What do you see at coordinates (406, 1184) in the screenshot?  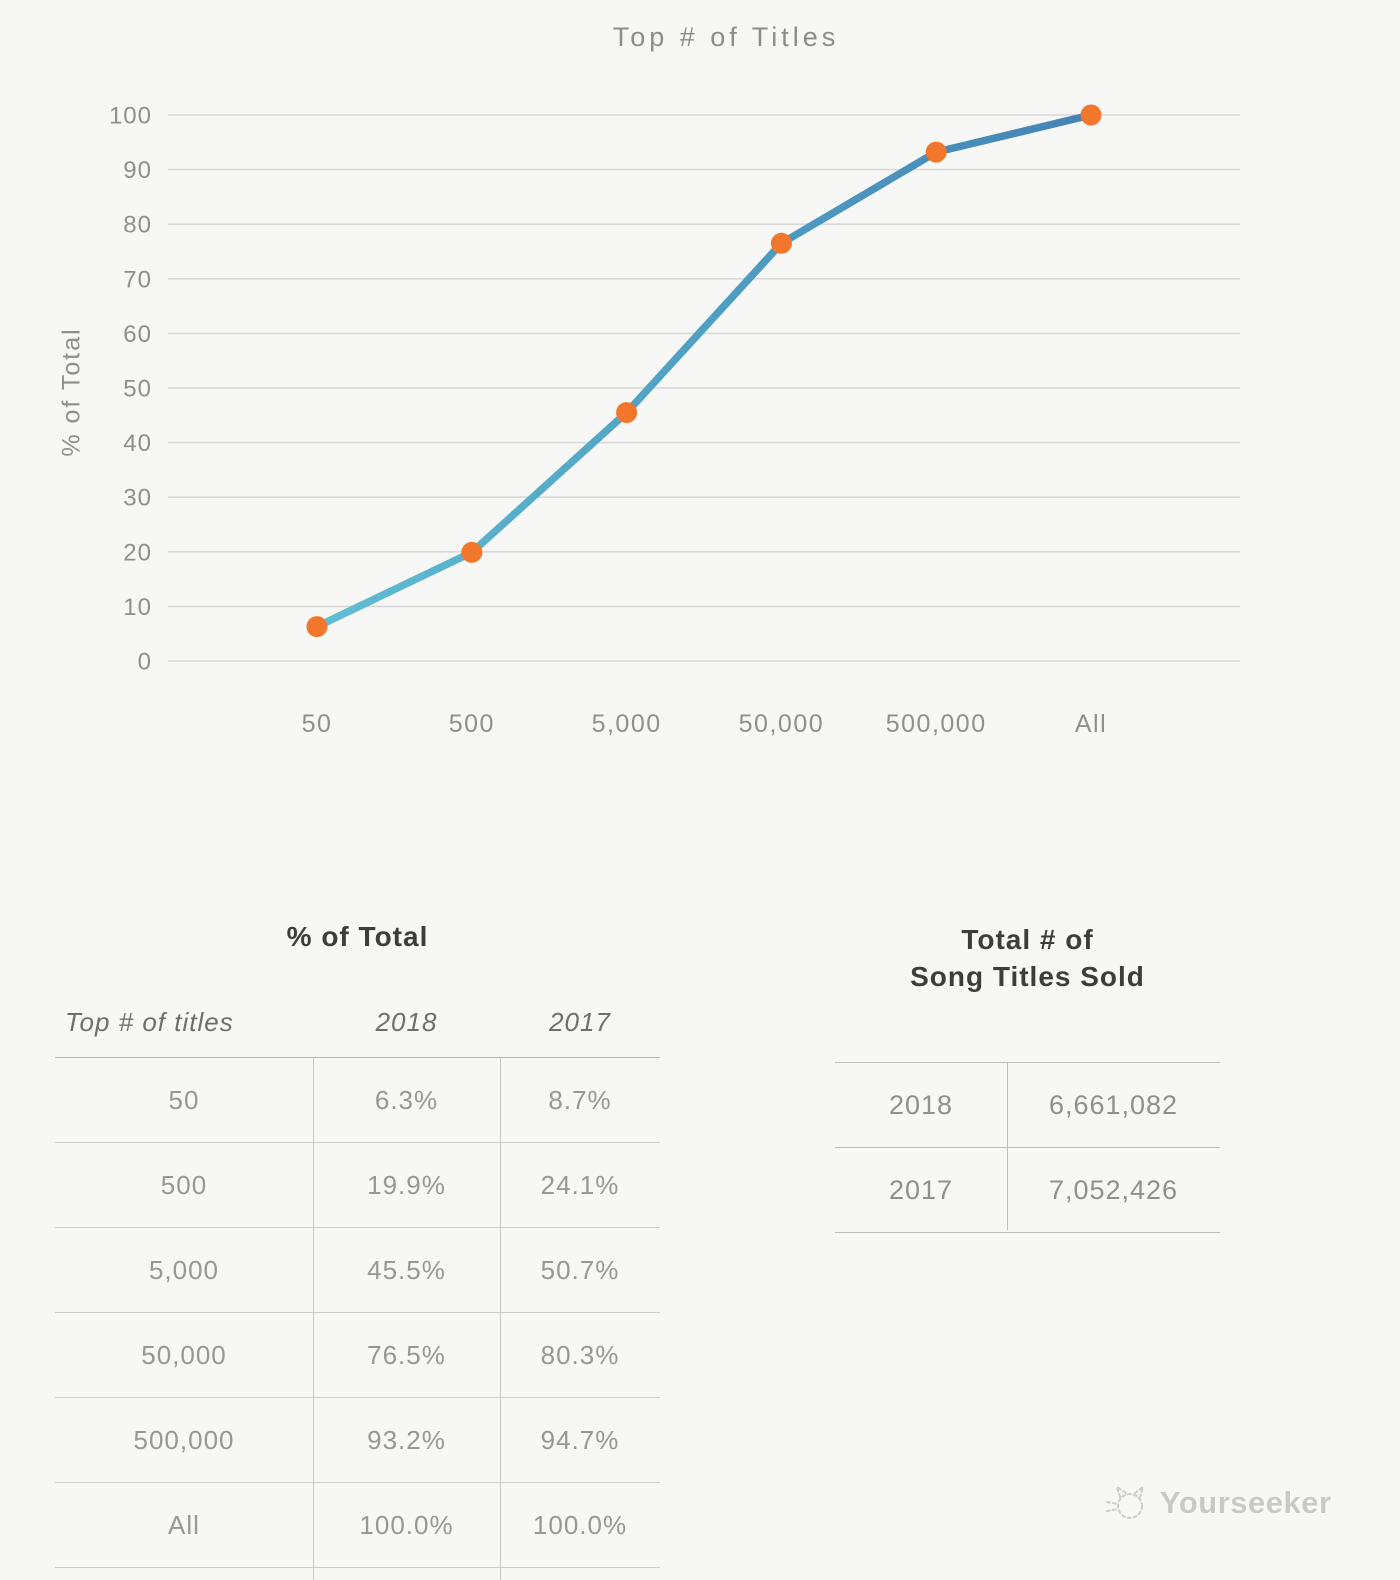 I see `table-cell: 19.9%` at bounding box center [406, 1184].